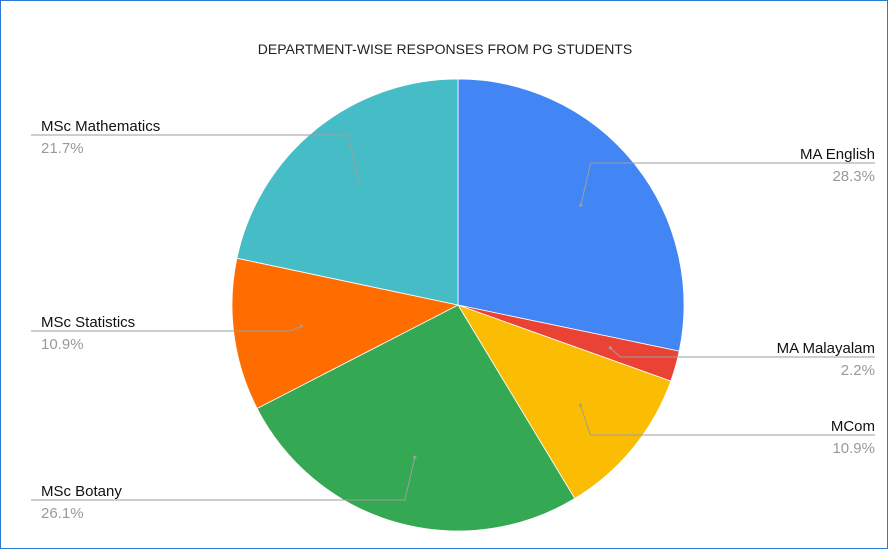 The image size is (890, 551). Describe the element at coordinates (62, 513) in the screenshot. I see `slice-percent-msc-botany: 26.1%` at that location.